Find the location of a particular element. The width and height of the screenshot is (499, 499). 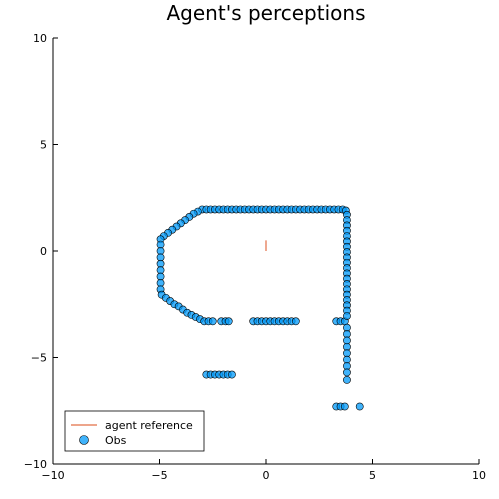

y-tick-label: 10 is located at coordinates (40, 38).